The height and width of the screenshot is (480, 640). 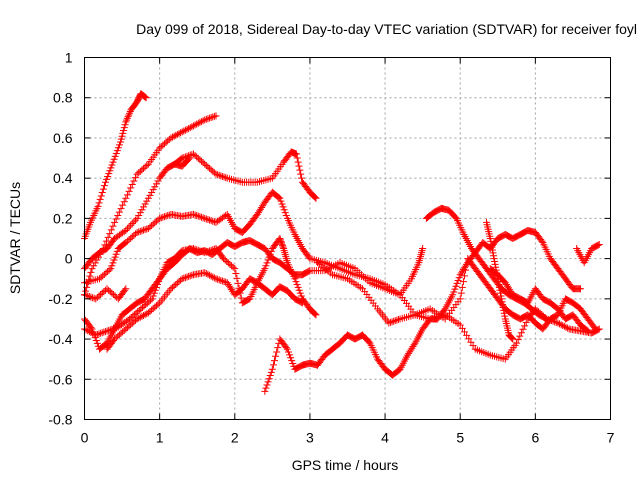 I want to click on y-axis-label: SDTVAR / TECUs, so click(x=15, y=238).